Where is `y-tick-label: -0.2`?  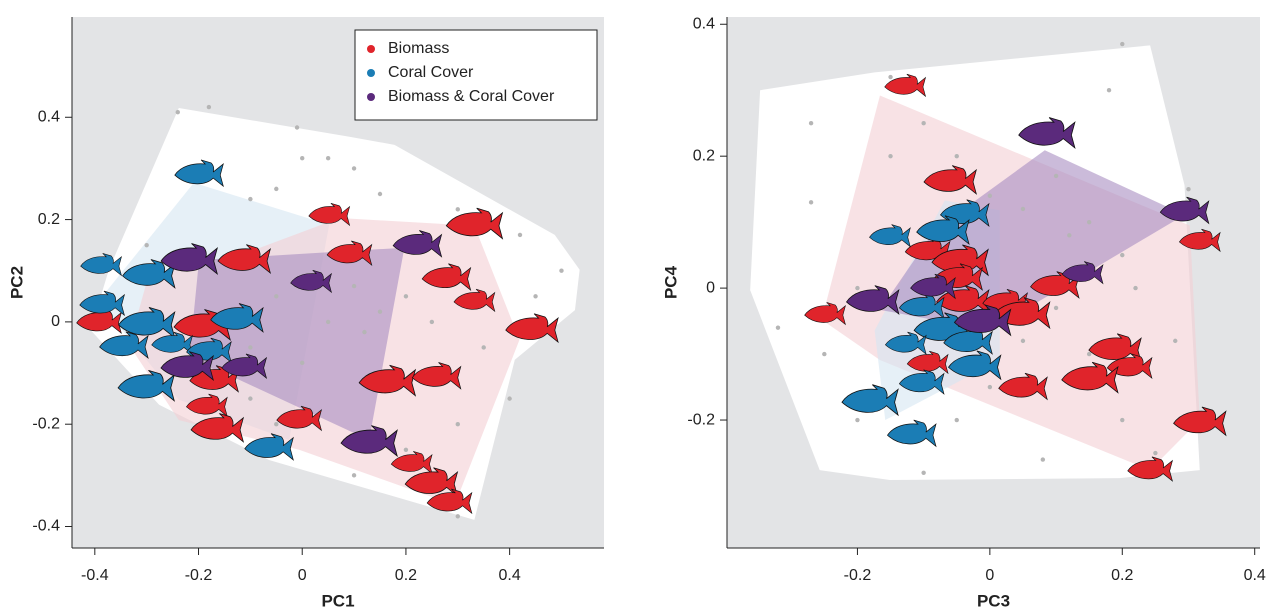
y-tick-label: -0.2 is located at coordinates (701, 419).